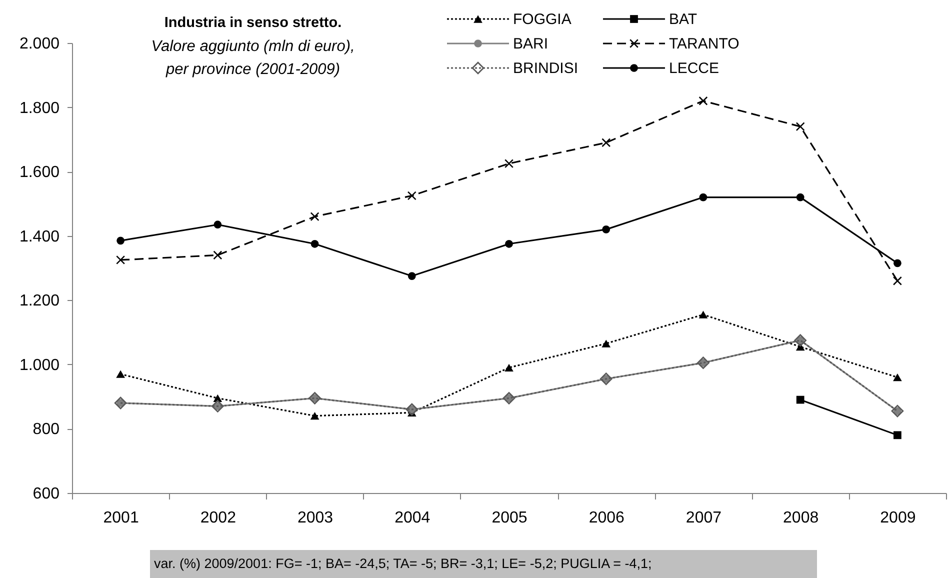 This screenshot has width=949, height=578. I want to click on chart-subtitle: Valore aggiunto (mln di euro), per province (2001-2009), so click(253, 58).